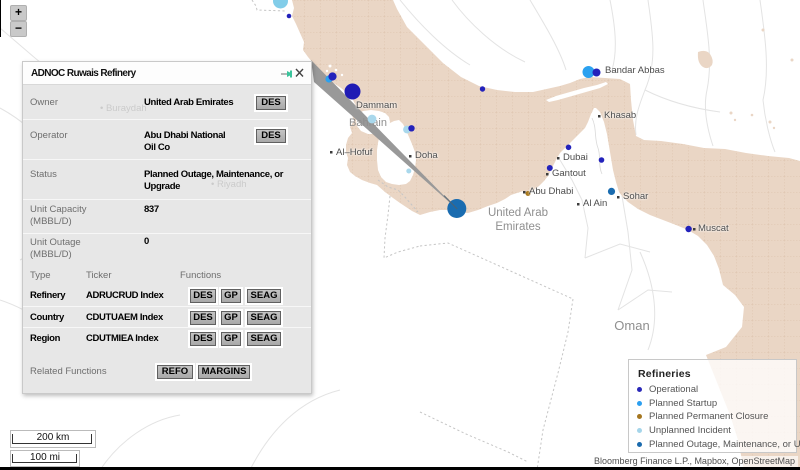  Describe the element at coordinates (518, 227) in the screenshot. I see `svg-text: Emirates` at that location.